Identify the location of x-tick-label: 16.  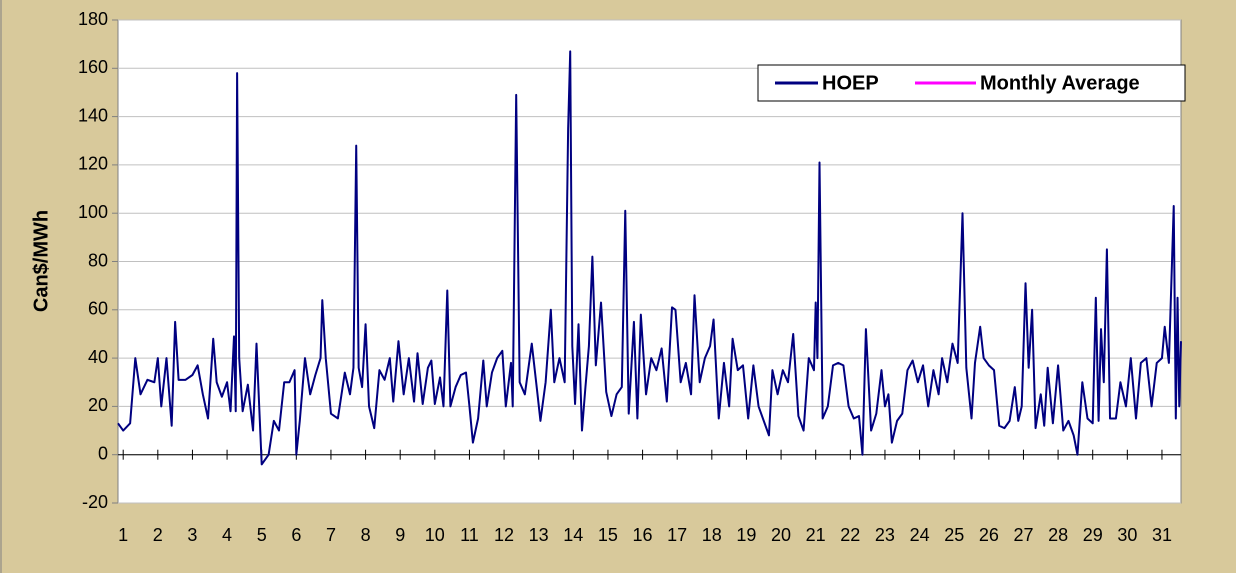
(643, 535).